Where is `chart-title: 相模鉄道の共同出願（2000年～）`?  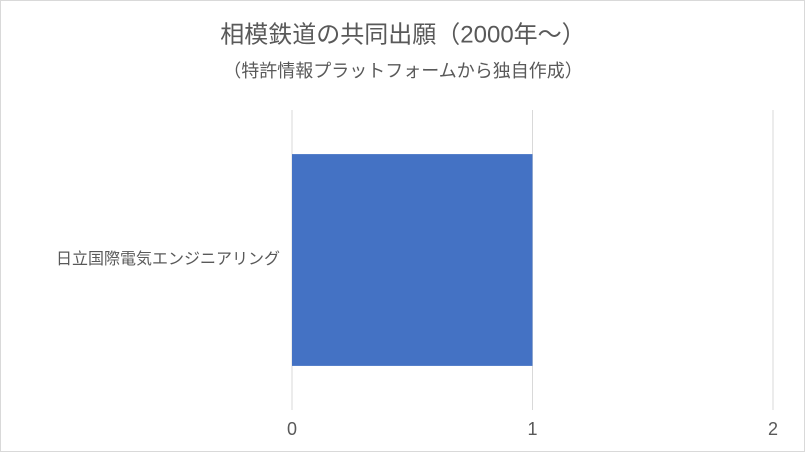
chart-title: 相模鉄道の共同出願（2000年～） is located at coordinates (402, 34).